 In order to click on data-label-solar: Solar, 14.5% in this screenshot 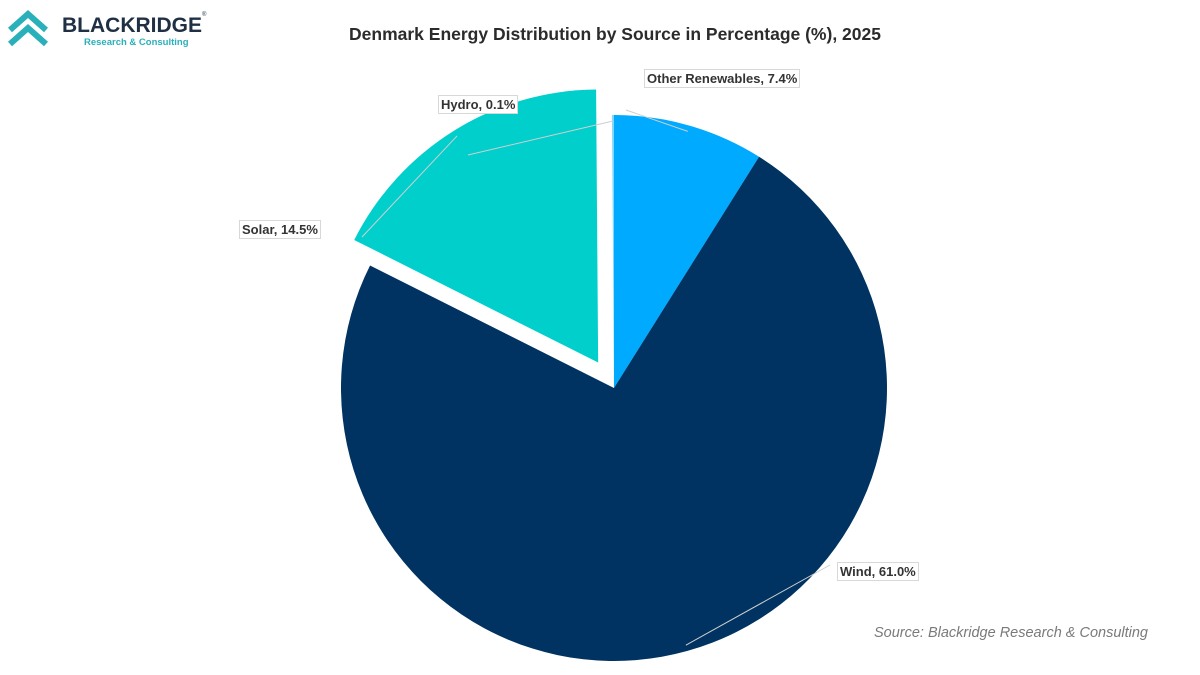, I will do `click(280, 229)`.